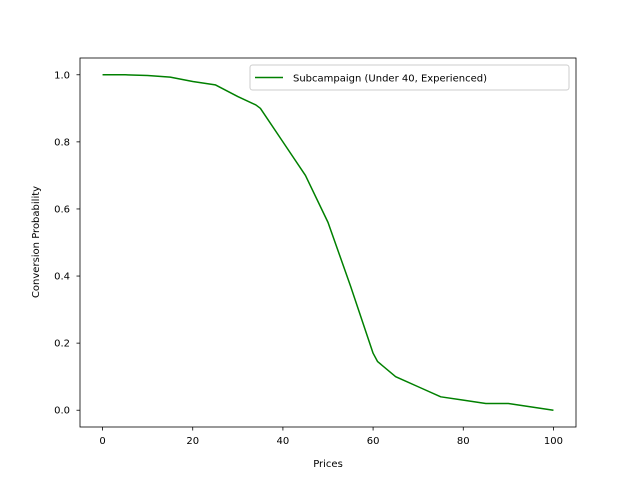  Describe the element at coordinates (283, 441) in the screenshot. I see `x-tick-label: 40` at that location.